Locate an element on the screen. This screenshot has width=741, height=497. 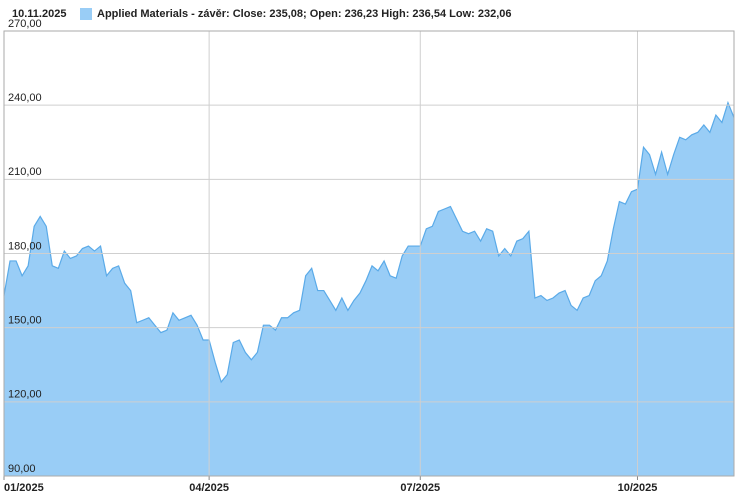
chart-title: 10.11.2025 is located at coordinates (39, 14).